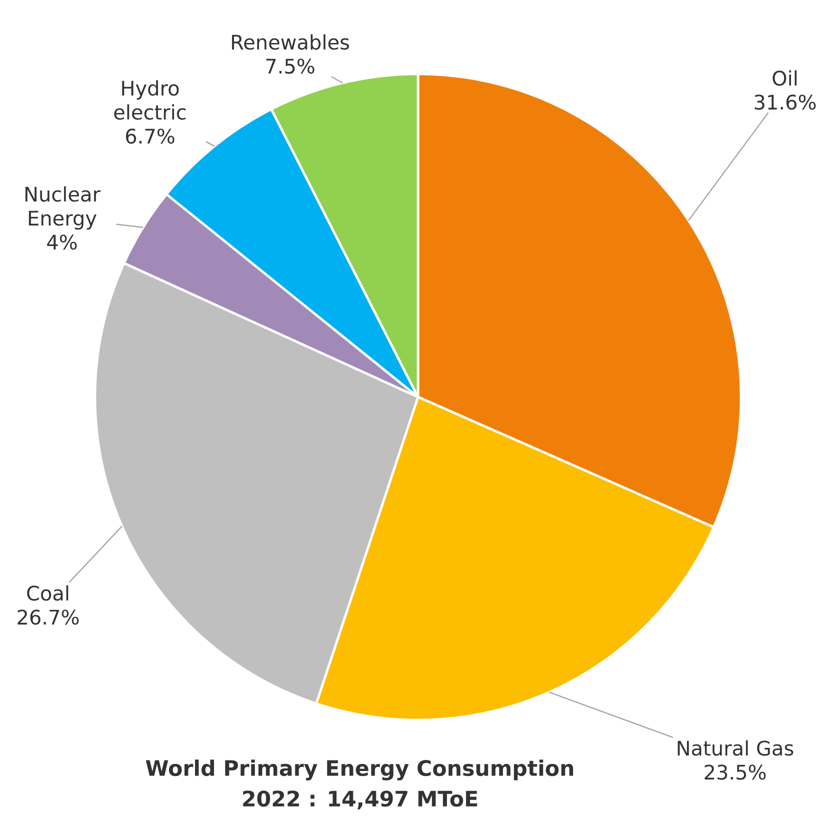 This screenshot has width=831, height=817. Describe the element at coordinates (150, 136) in the screenshot. I see `data-label: 6.7%` at that location.